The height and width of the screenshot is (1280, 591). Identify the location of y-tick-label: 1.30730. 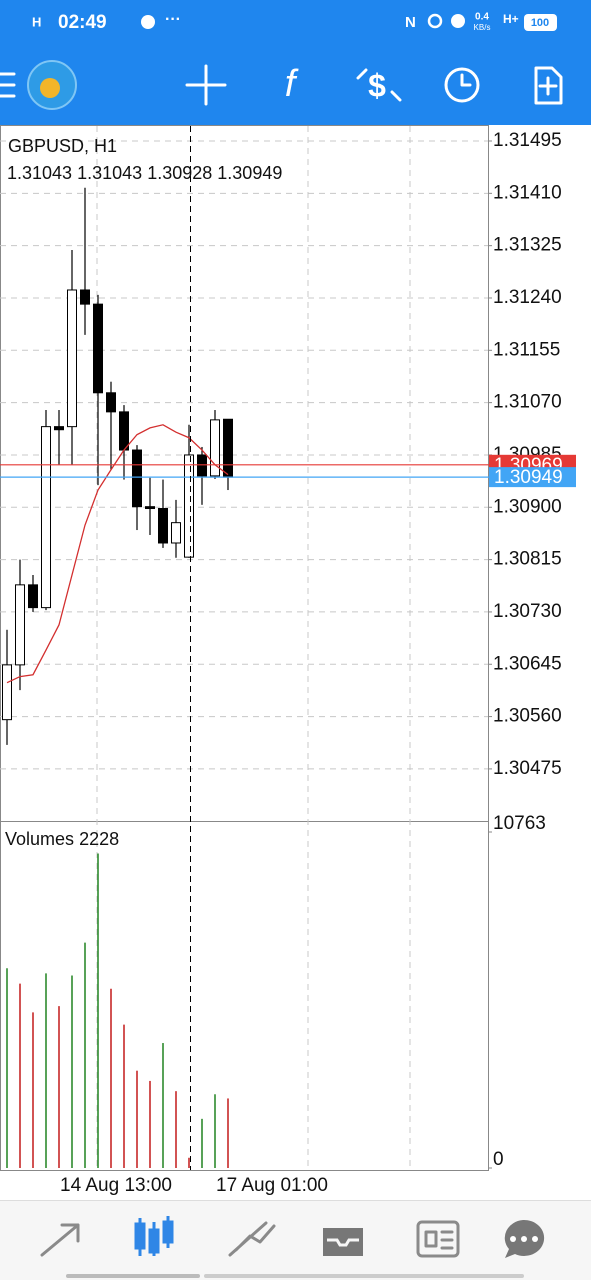
(527, 611).